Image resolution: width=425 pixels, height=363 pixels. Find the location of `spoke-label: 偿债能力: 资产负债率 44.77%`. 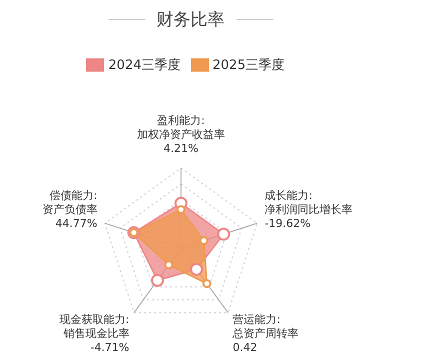

spoke-label: 偿债能力: 资产负债率 44.77% is located at coordinates (70, 209).